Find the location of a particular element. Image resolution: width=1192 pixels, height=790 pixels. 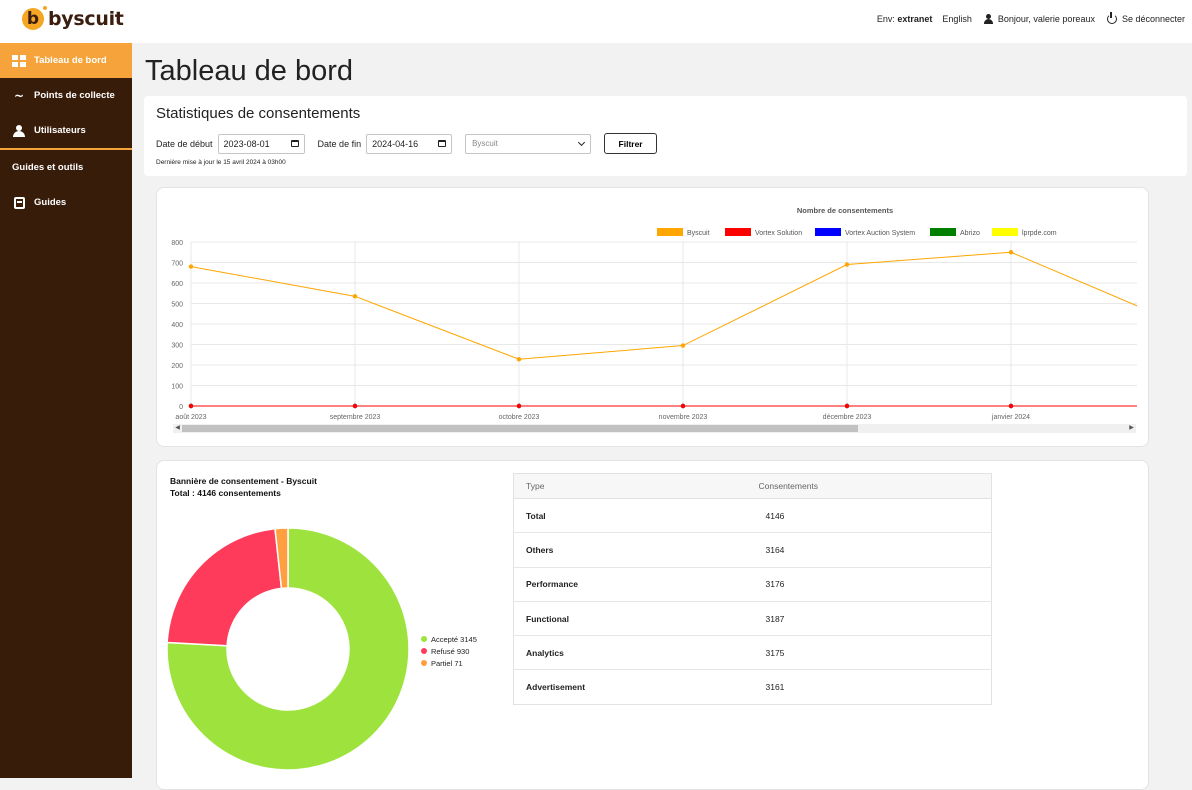

site-select: Byscuit is located at coordinates (528, 143).